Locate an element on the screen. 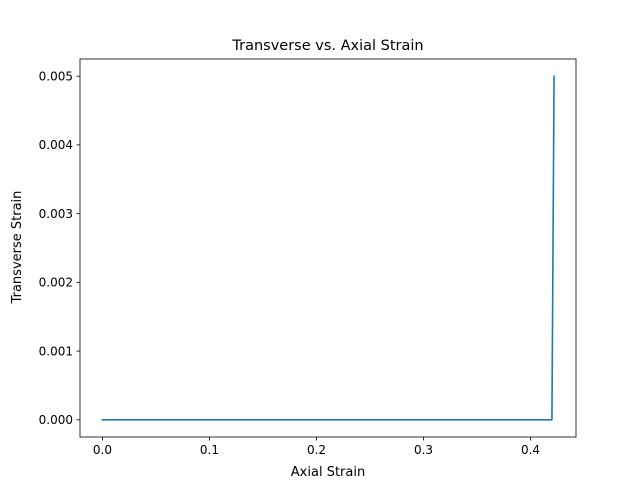  y-axis-label: Transverse Strain is located at coordinates (17, 248).